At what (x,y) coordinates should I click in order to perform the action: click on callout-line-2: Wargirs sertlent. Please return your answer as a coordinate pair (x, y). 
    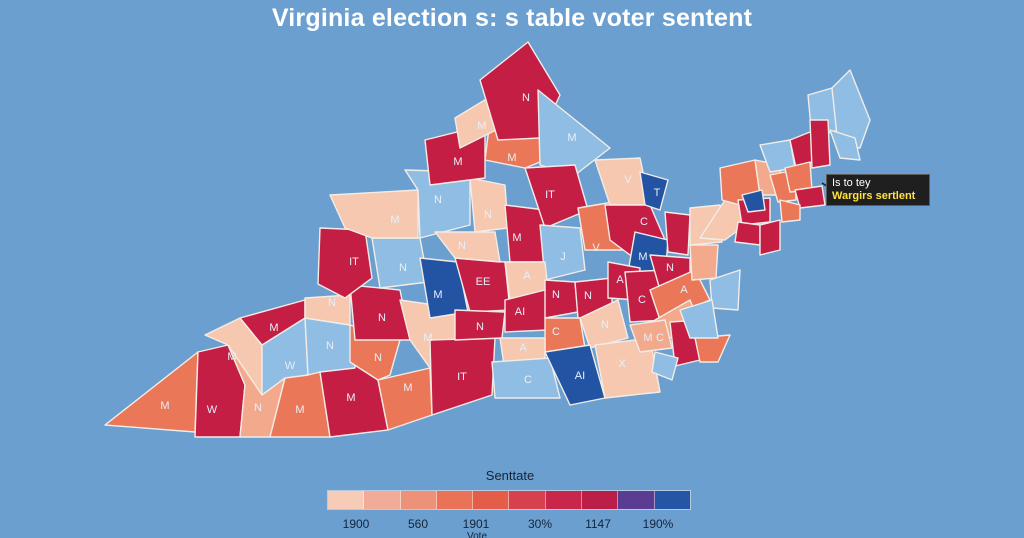
    Looking at the image, I should click on (874, 196).